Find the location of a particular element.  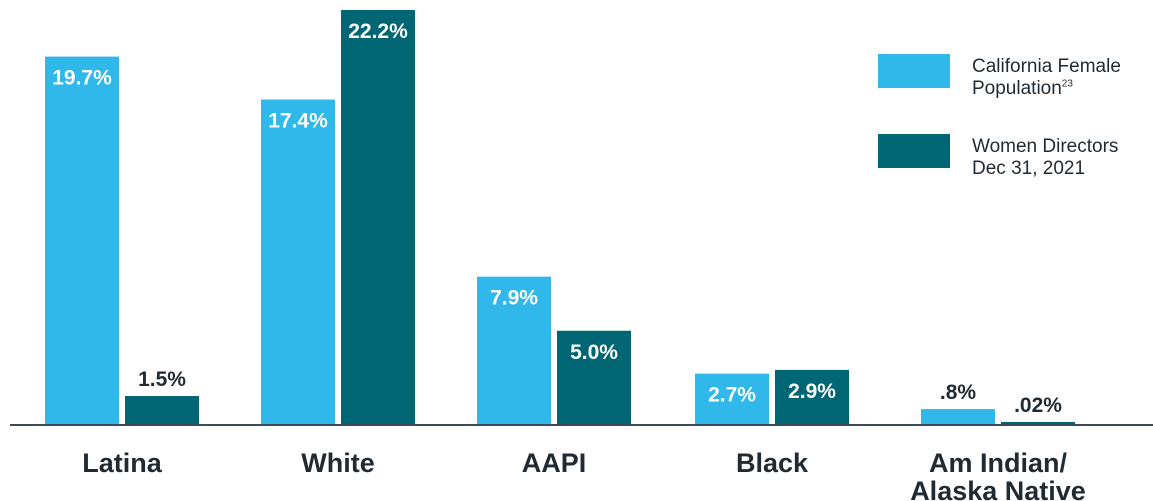

legend-item-series-2: Women Directors Dec 31, 2021 is located at coordinates (1015, 164).